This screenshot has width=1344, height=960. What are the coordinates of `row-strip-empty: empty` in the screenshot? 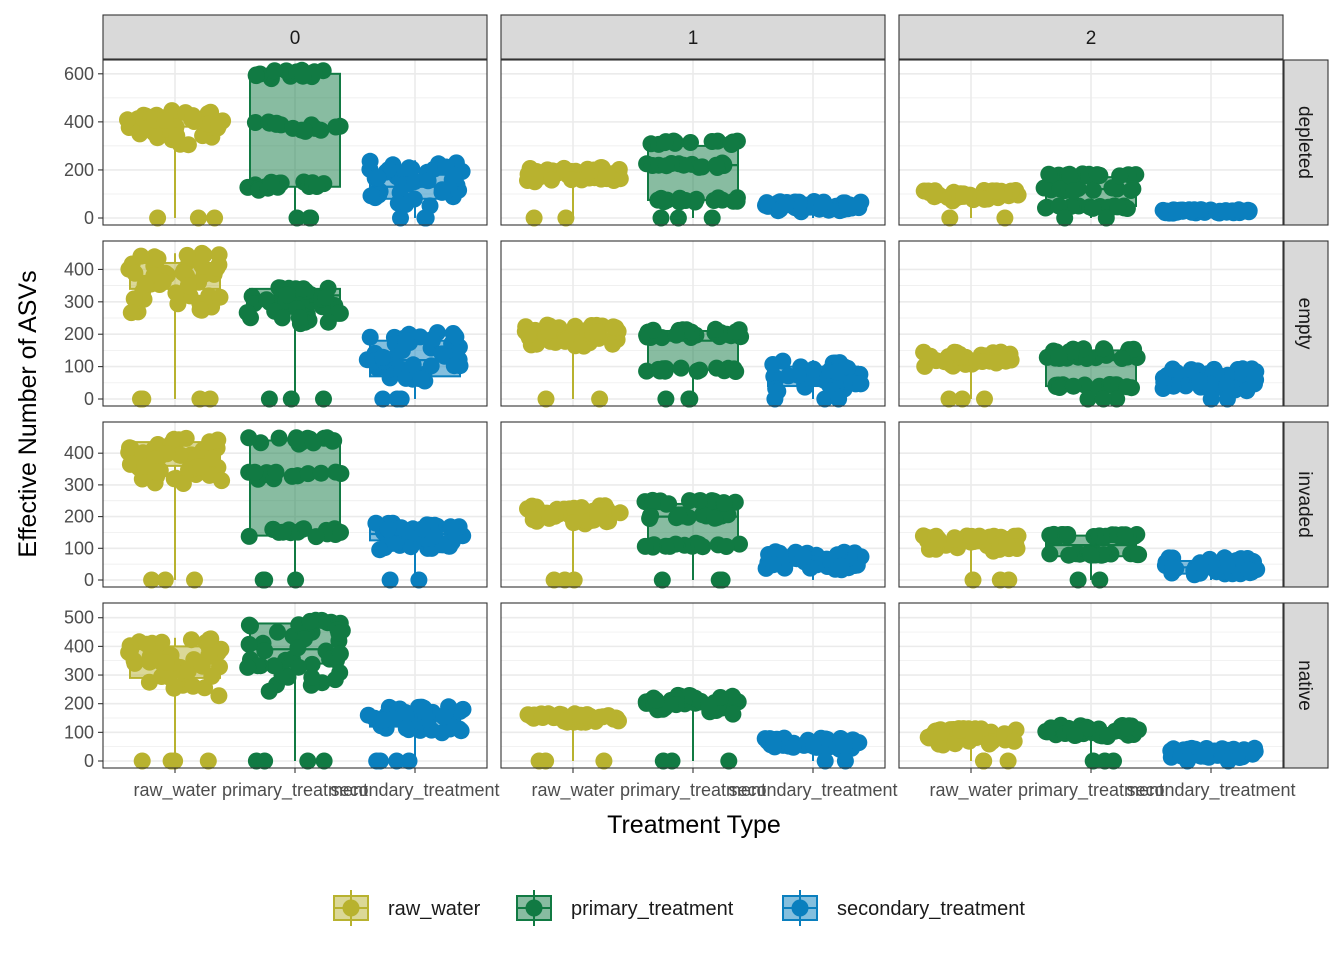 It's located at (1306, 323).